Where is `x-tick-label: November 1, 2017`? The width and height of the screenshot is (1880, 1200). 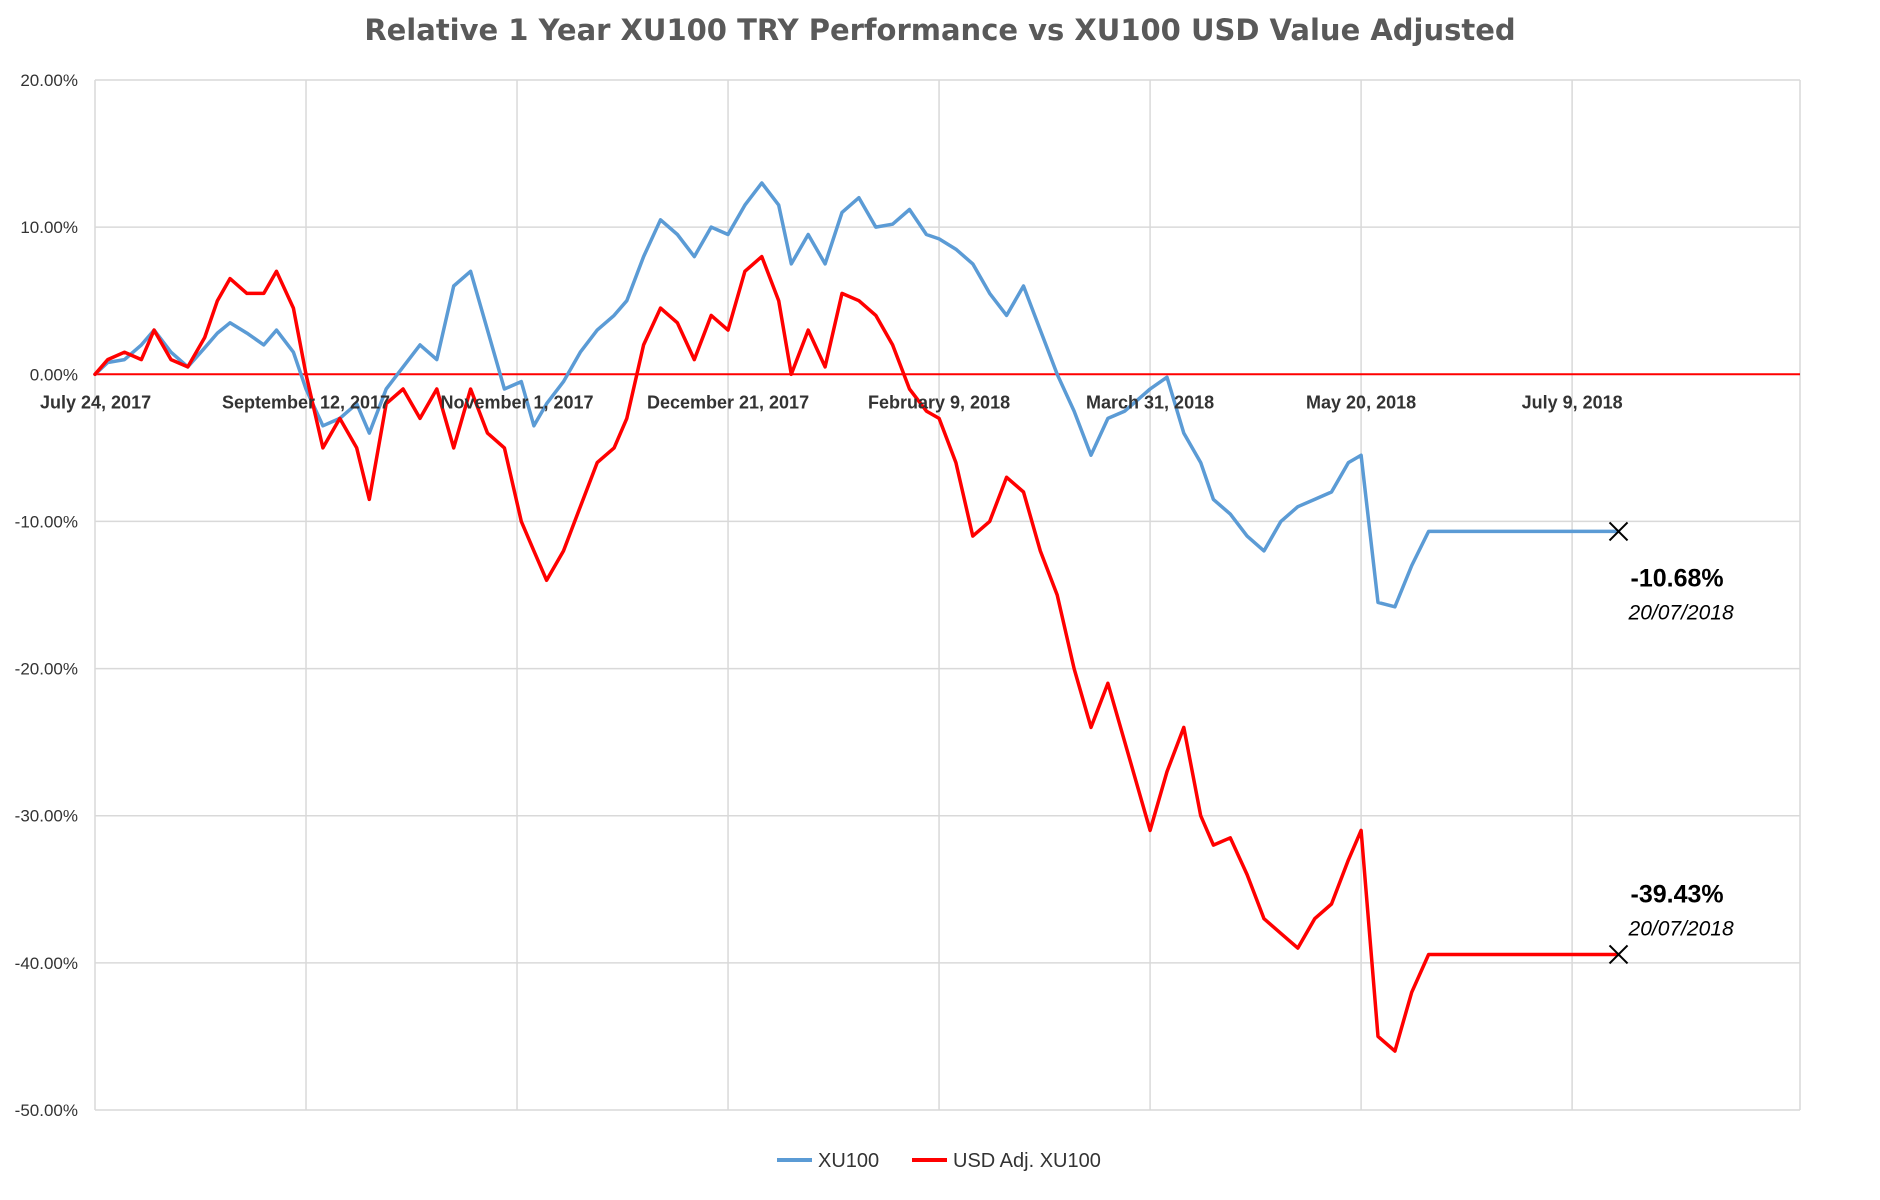
x-tick-label: November 1, 2017 is located at coordinates (516, 402).